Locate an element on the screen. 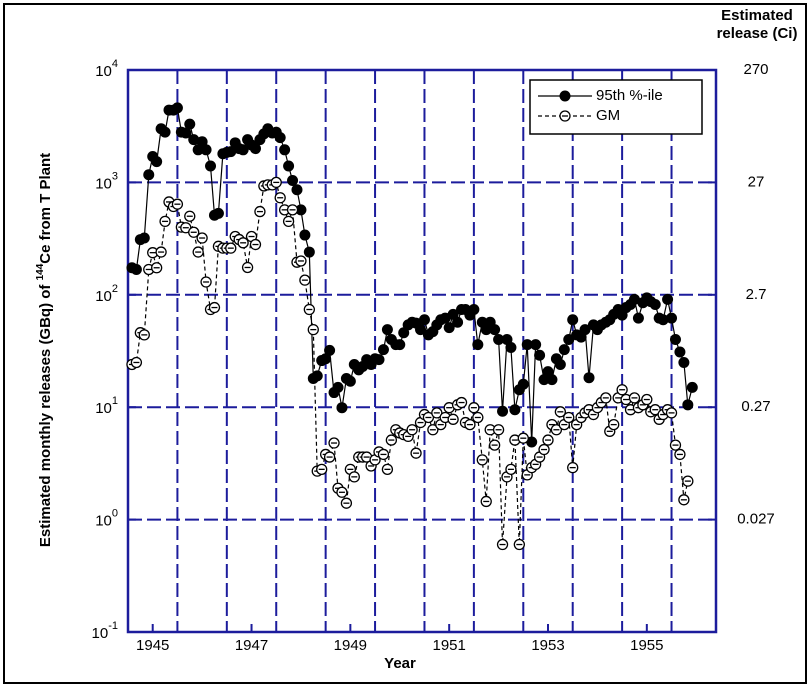 The image size is (810, 687). y-tick-exponent: -1 is located at coordinates (113, 626).